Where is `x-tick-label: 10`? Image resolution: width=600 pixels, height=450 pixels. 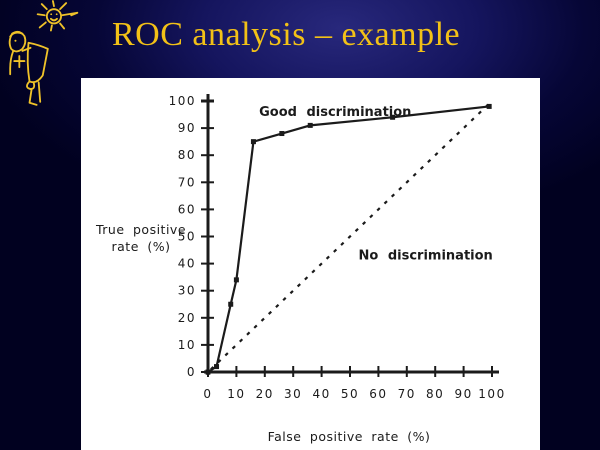
x-tick-label: 10 is located at coordinates (236, 394).